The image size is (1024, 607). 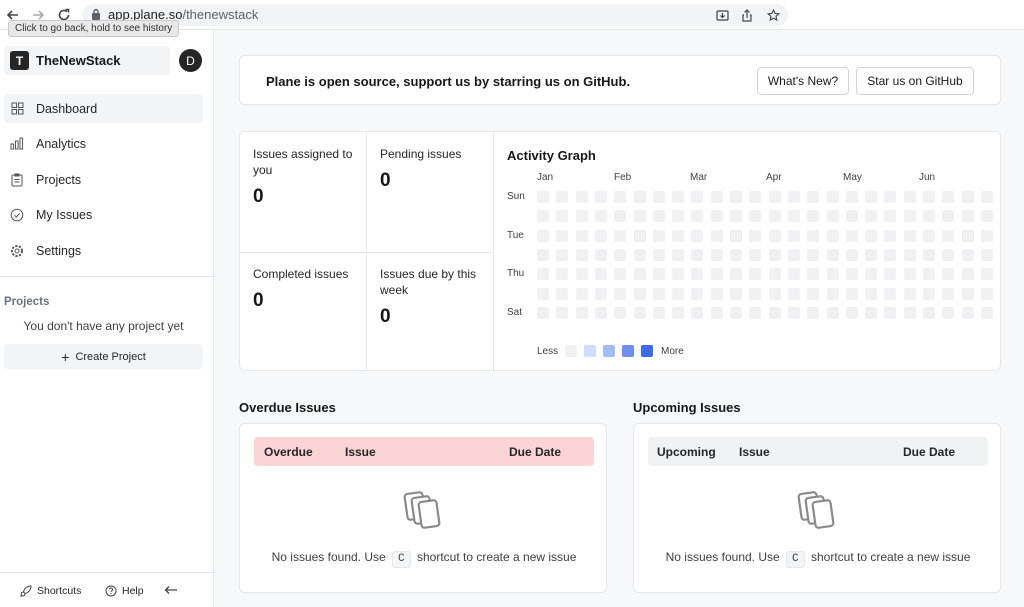 What do you see at coordinates (103, 179) in the screenshot?
I see `sidebar-item-projects: Projects` at bounding box center [103, 179].